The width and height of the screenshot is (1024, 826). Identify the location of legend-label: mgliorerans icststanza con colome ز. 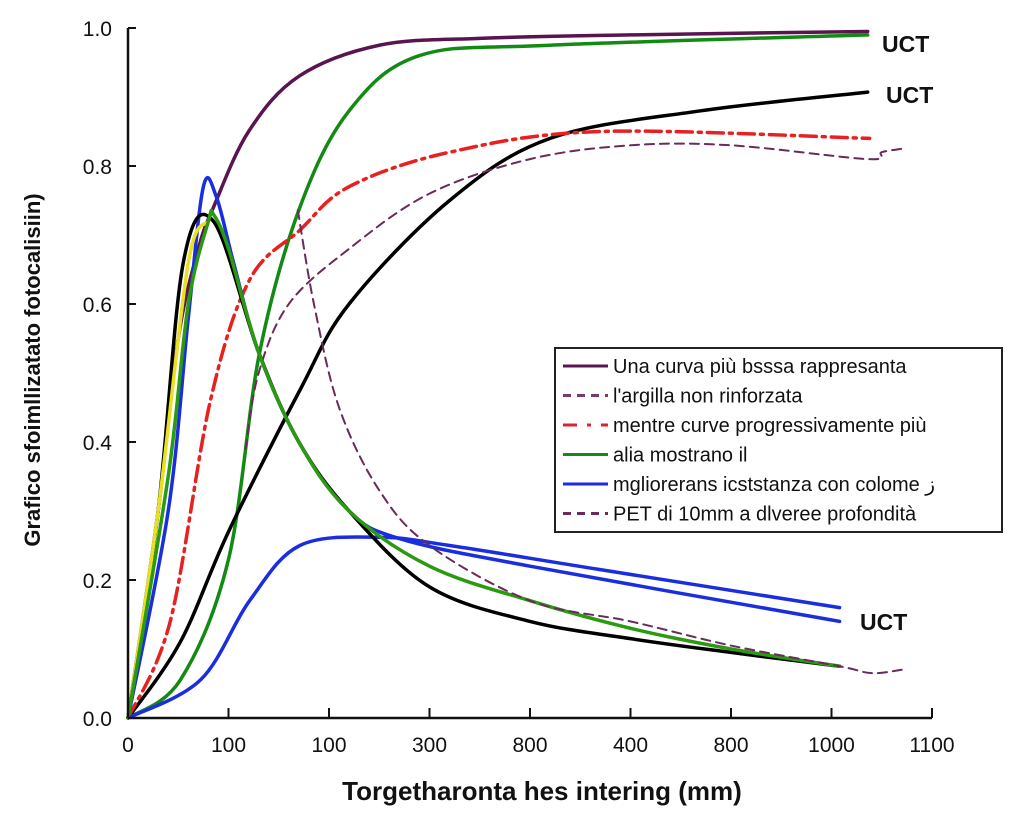
(774, 485).